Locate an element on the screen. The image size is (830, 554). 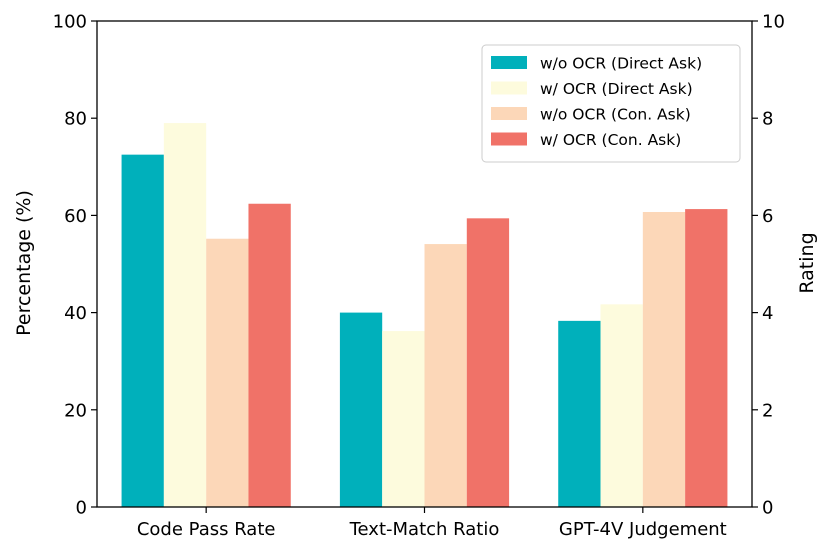
right-tick-label: 6 is located at coordinates (767, 216).